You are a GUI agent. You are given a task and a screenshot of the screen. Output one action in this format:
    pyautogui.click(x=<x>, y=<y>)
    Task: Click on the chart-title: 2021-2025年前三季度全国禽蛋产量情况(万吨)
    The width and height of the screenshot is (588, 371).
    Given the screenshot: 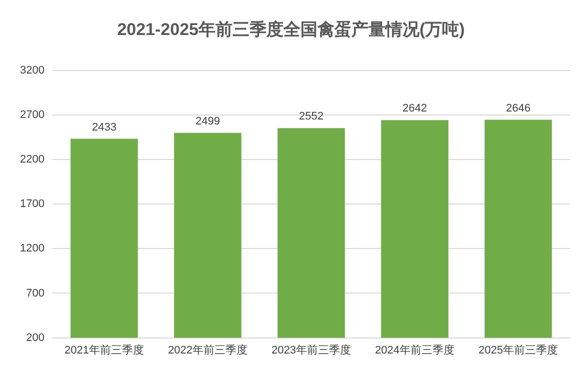 What is the action you would take?
    pyautogui.click(x=291, y=29)
    